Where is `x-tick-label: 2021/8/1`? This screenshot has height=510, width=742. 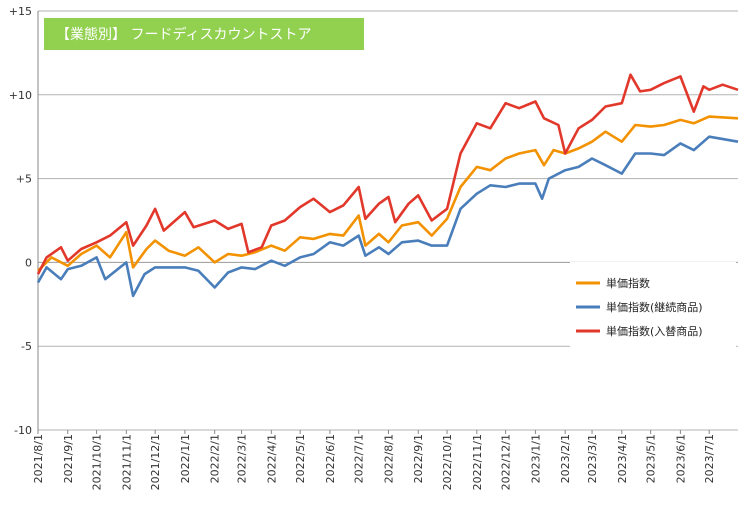 x-tick-label: 2021/8/1 is located at coordinates (38, 458).